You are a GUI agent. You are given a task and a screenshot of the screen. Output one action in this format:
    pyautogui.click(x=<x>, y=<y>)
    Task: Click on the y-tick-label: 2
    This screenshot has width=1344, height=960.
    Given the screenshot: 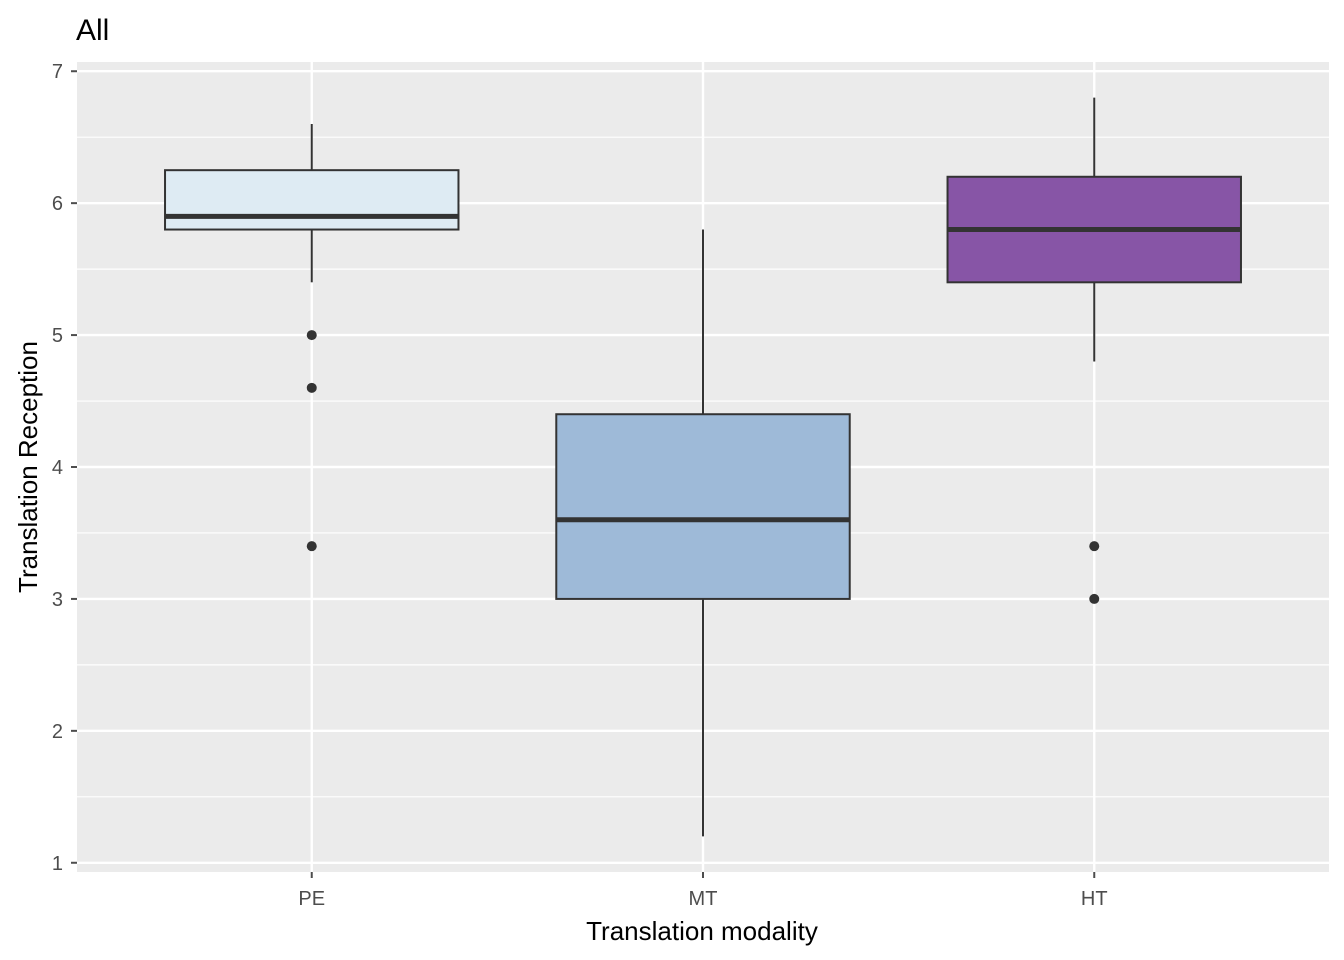 What is the action you would take?
    pyautogui.click(x=57, y=732)
    